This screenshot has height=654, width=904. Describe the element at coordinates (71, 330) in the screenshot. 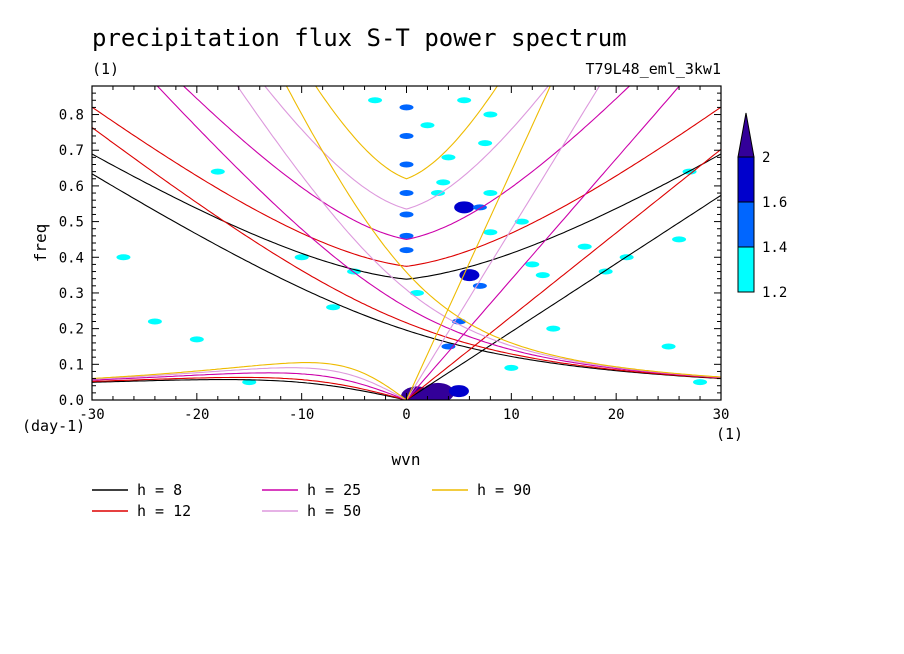

I see `y-tick-label-2: 0.2` at that location.